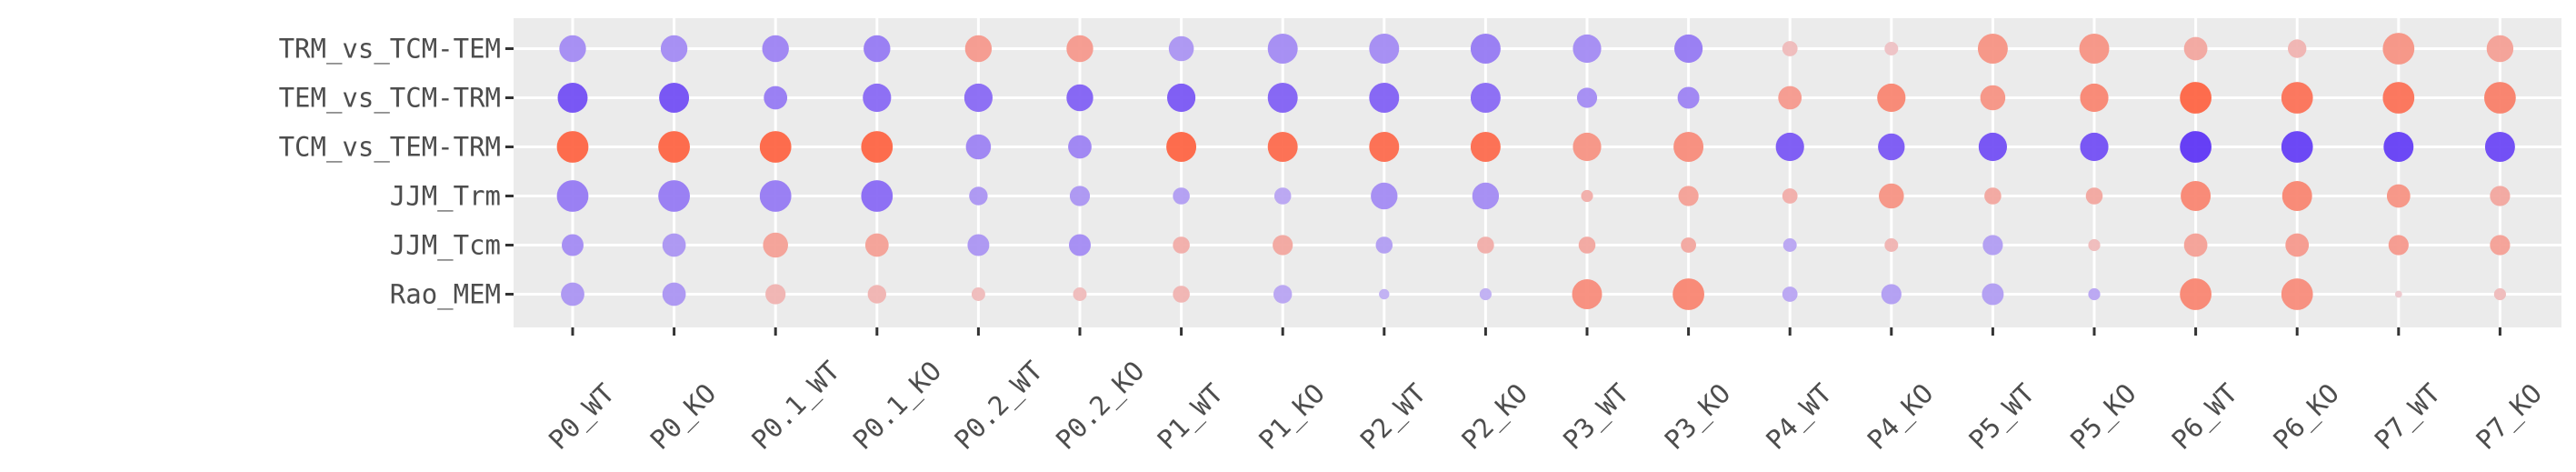 The width and height of the screenshot is (2576, 472). I want to click on x-tick-label: P1_KO, so click(1292, 416).